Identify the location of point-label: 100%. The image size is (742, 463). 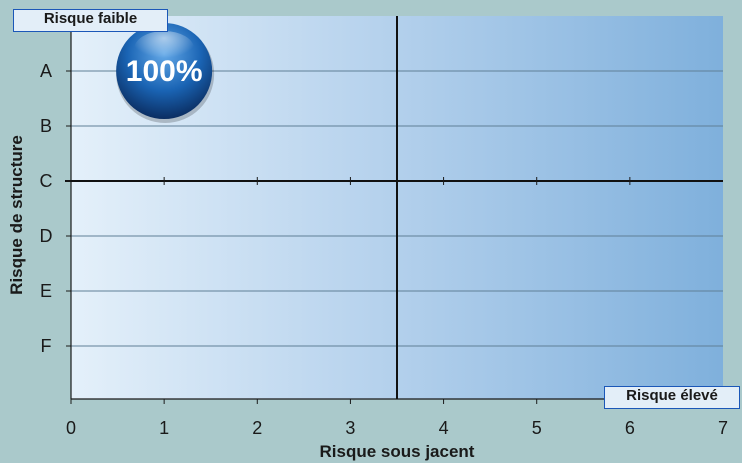
(164, 71).